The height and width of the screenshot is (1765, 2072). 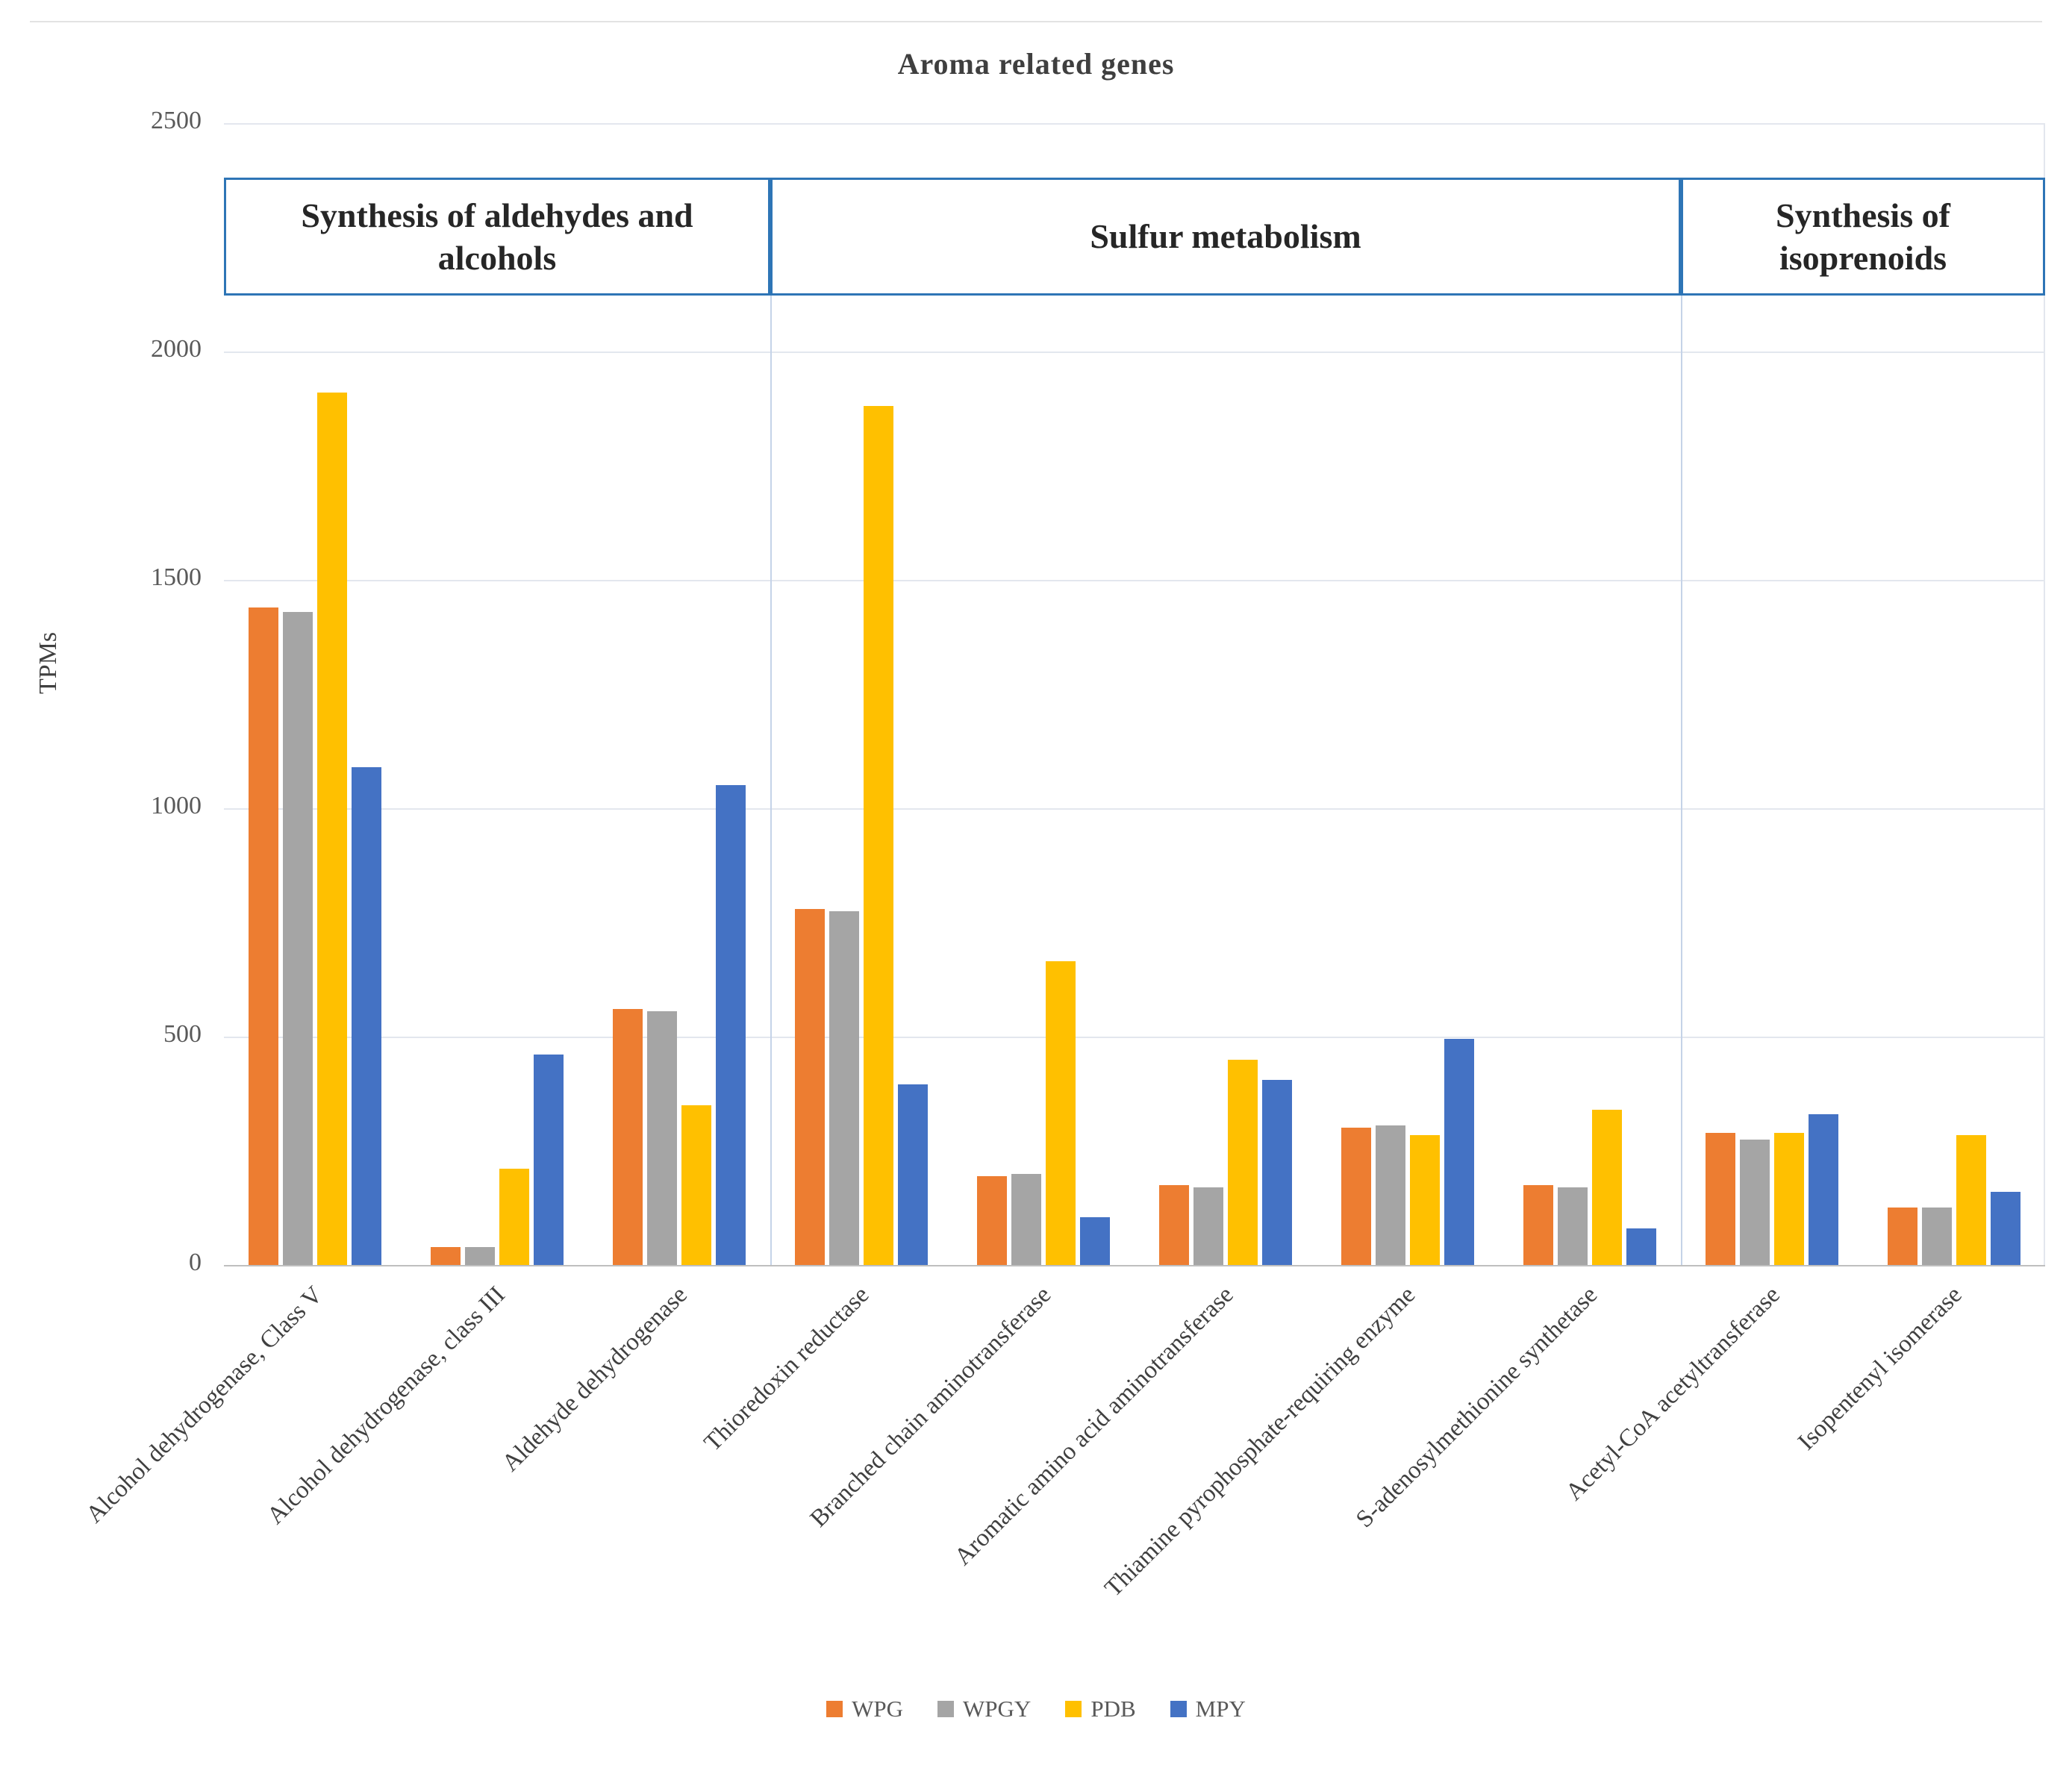 I want to click on legend-label: MPY, so click(x=1220, y=1709).